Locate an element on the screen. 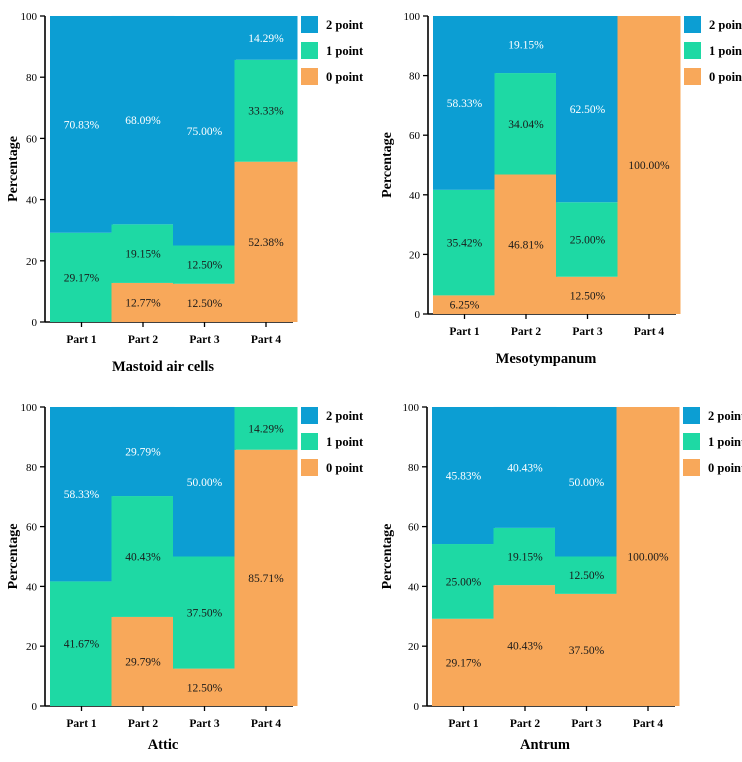 This screenshot has height=762, width=742. data-label: 29.79% is located at coordinates (143, 453).